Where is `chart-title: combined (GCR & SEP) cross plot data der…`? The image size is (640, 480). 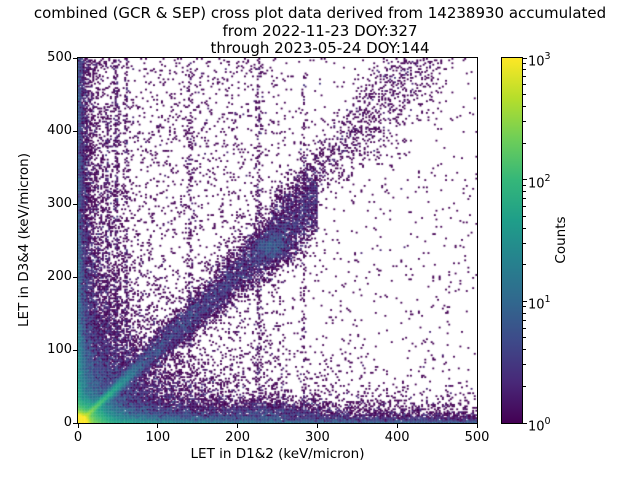
chart-title: combined (GCR & SEP) cross plot data der… is located at coordinates (320, 31).